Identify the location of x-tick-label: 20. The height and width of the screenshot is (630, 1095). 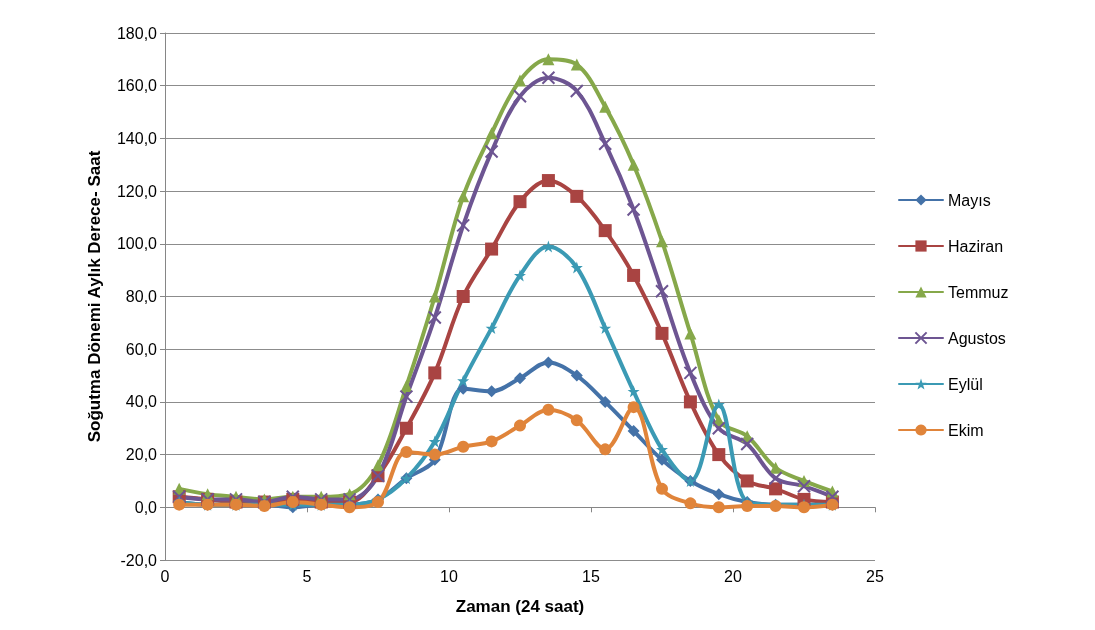
(733, 576).